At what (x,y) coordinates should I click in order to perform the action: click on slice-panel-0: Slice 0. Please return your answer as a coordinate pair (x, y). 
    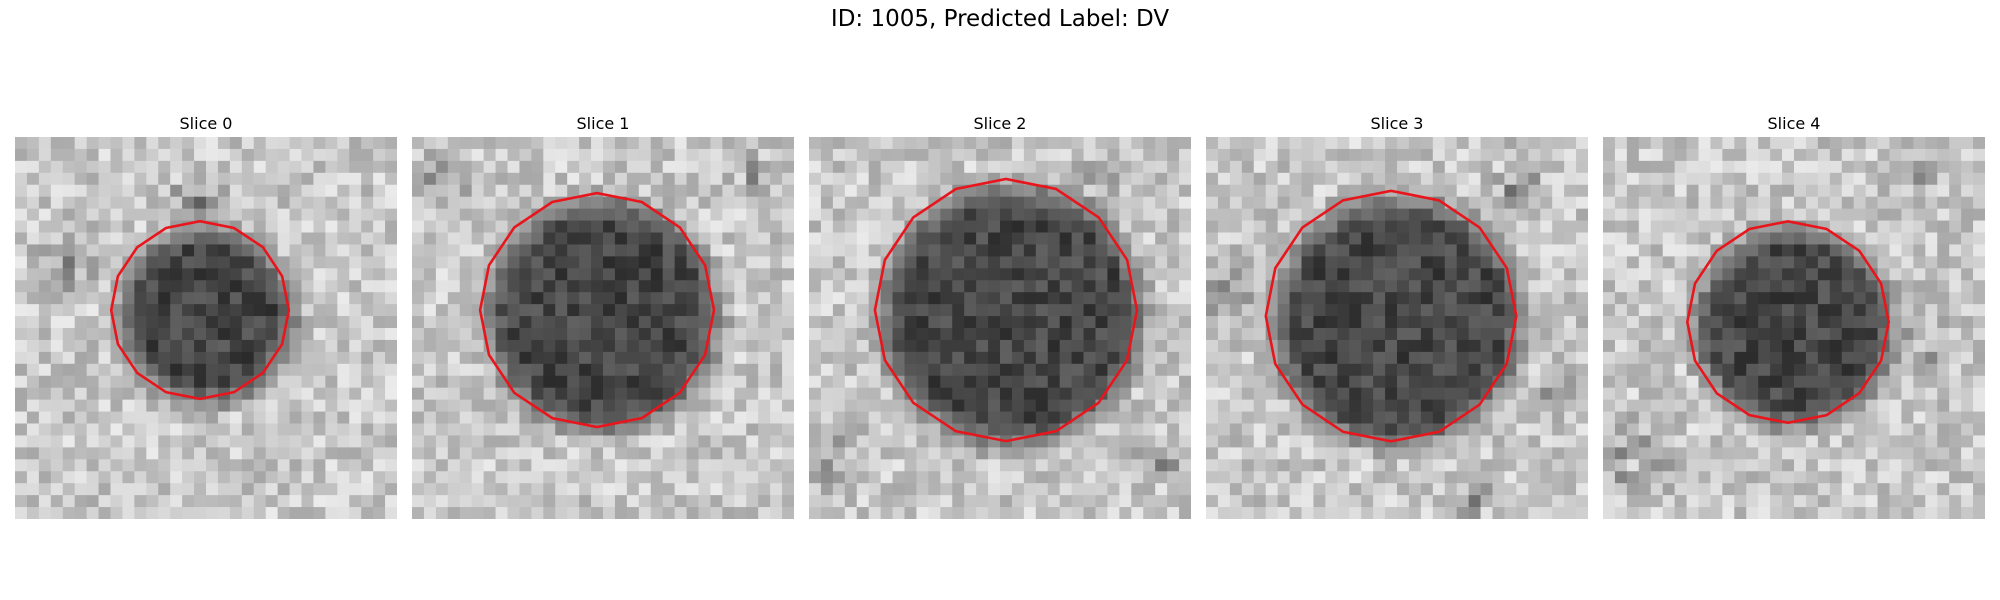
    Looking at the image, I should click on (206, 316).